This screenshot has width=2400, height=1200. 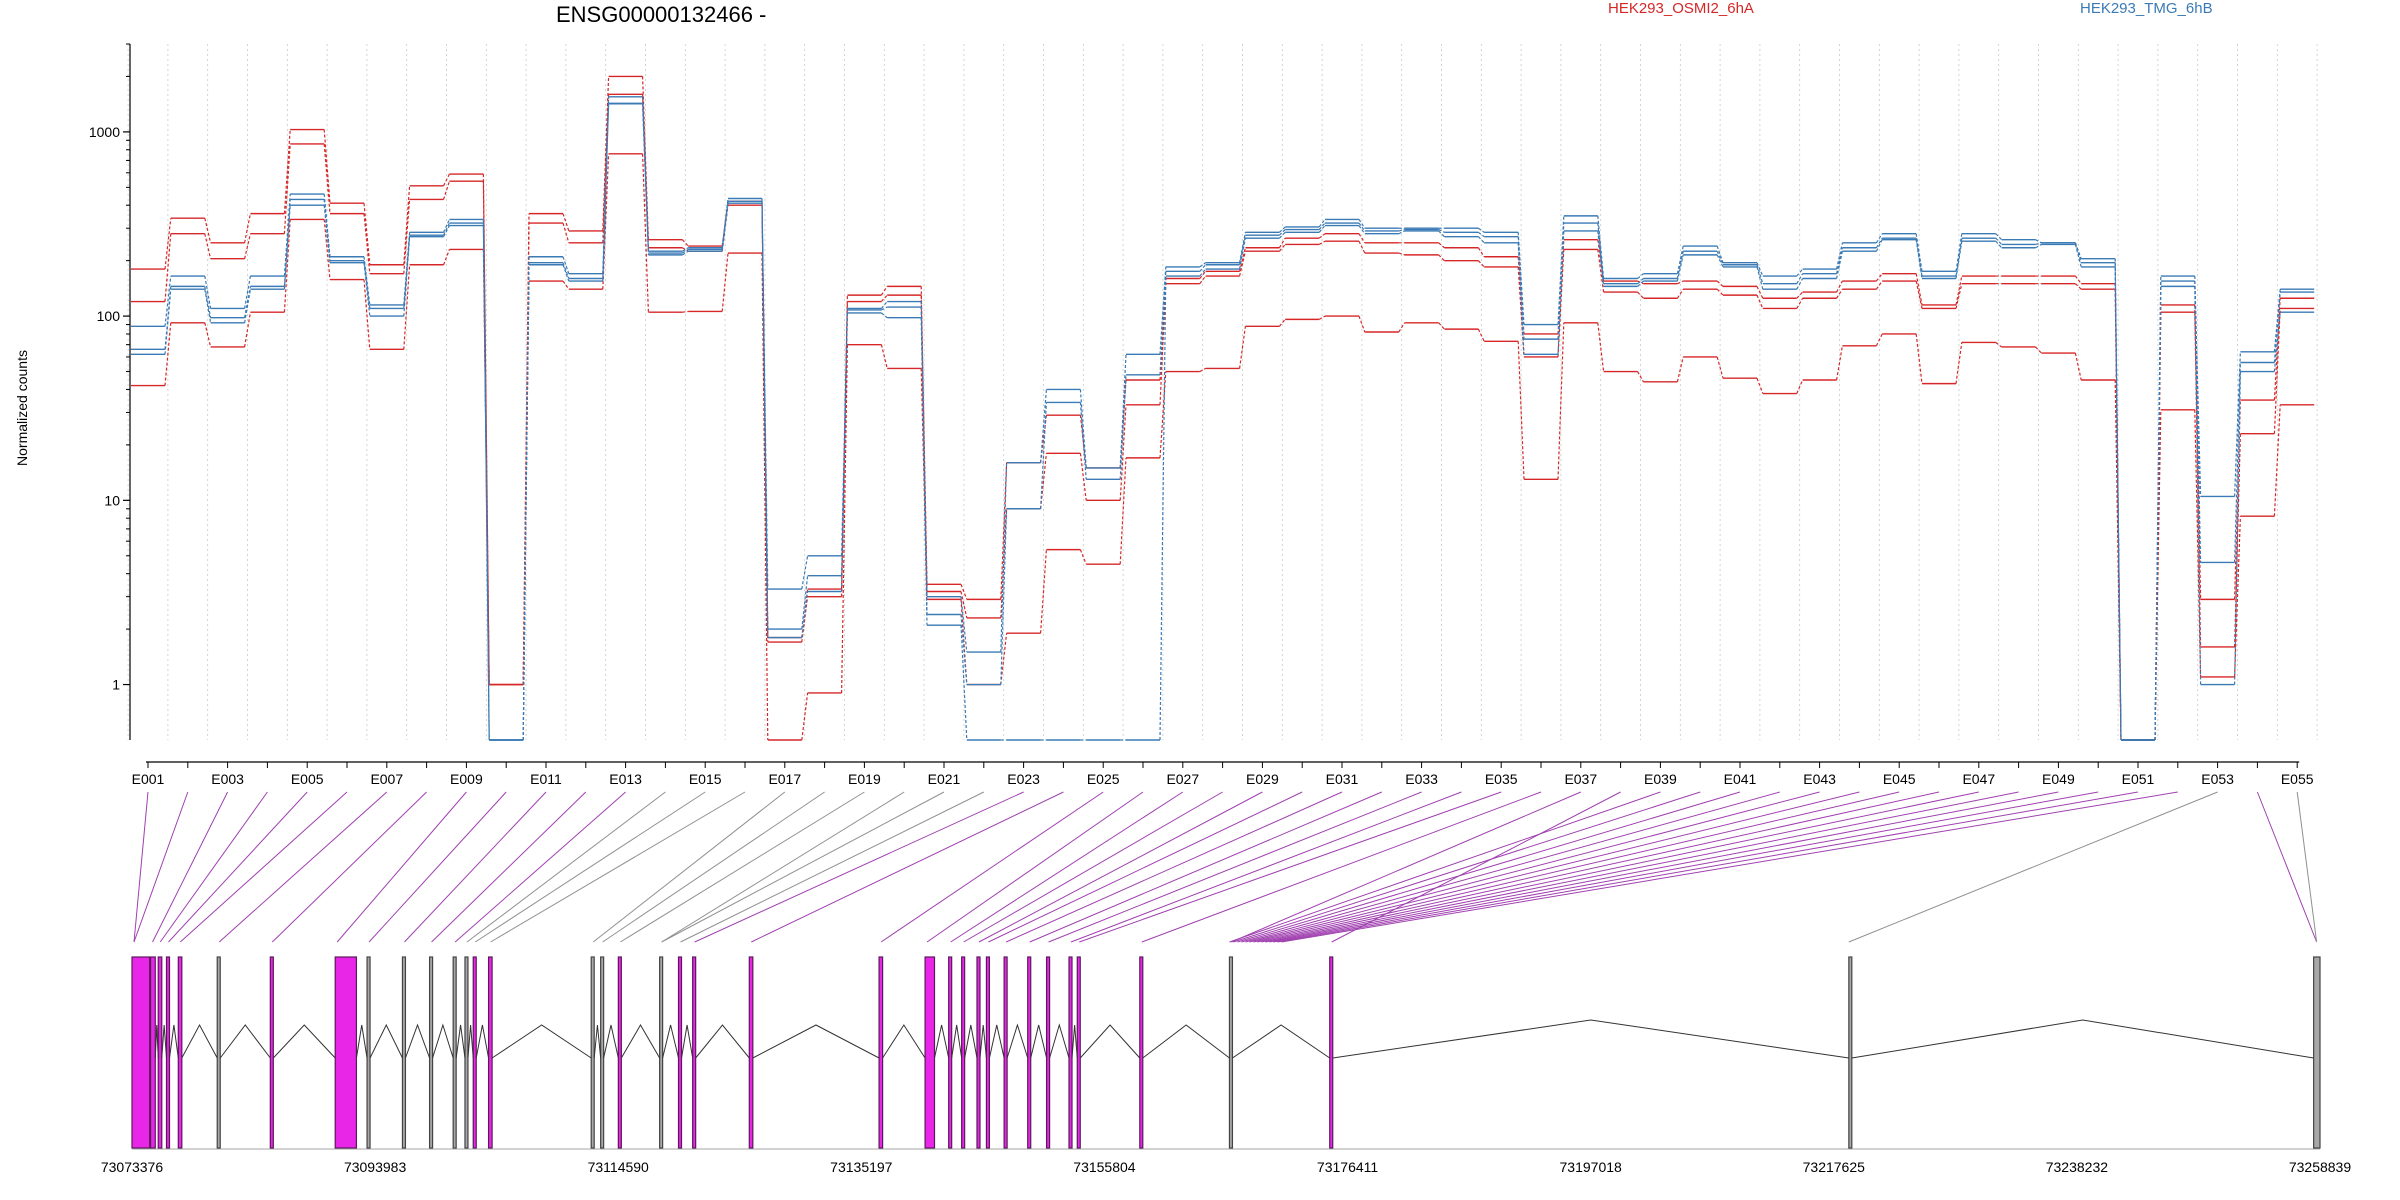 What do you see at coordinates (861, 1167) in the screenshot?
I see `genomic-coordinate-label: 73135197` at bounding box center [861, 1167].